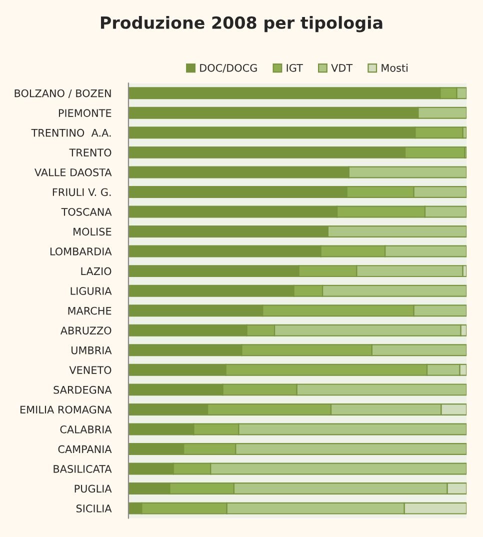 This screenshot has width=483, height=537. What do you see at coordinates (62, 93) in the screenshot?
I see `y-tick-label: BOLZANO / BOZEN` at bounding box center [62, 93].